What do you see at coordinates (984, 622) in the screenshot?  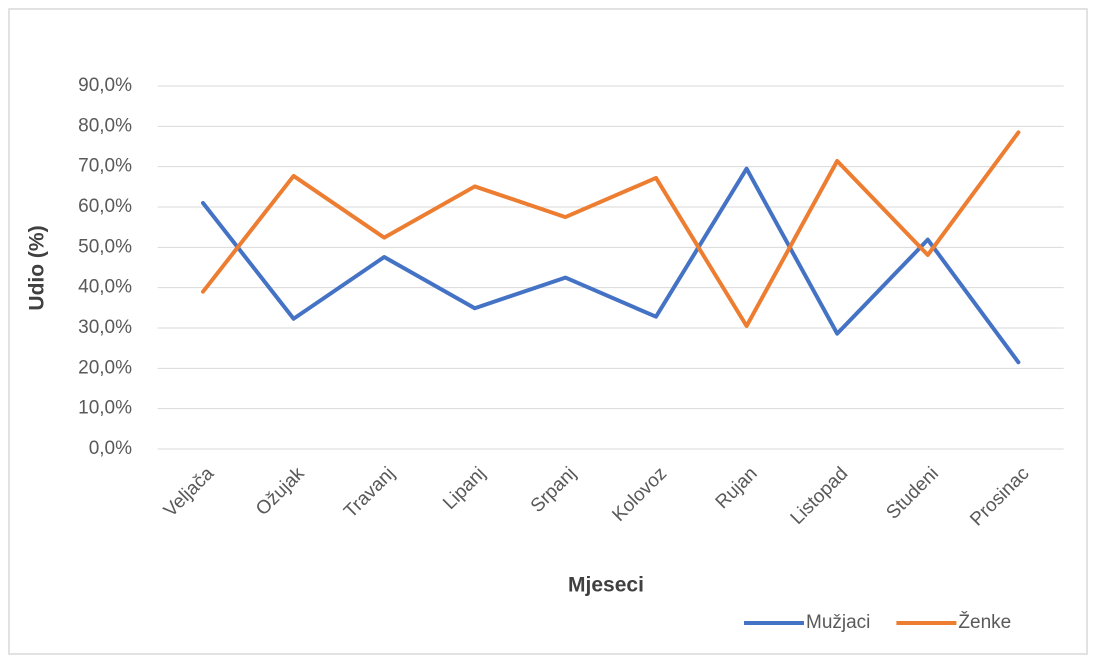 I see `legend-label: Ženke` at bounding box center [984, 622].